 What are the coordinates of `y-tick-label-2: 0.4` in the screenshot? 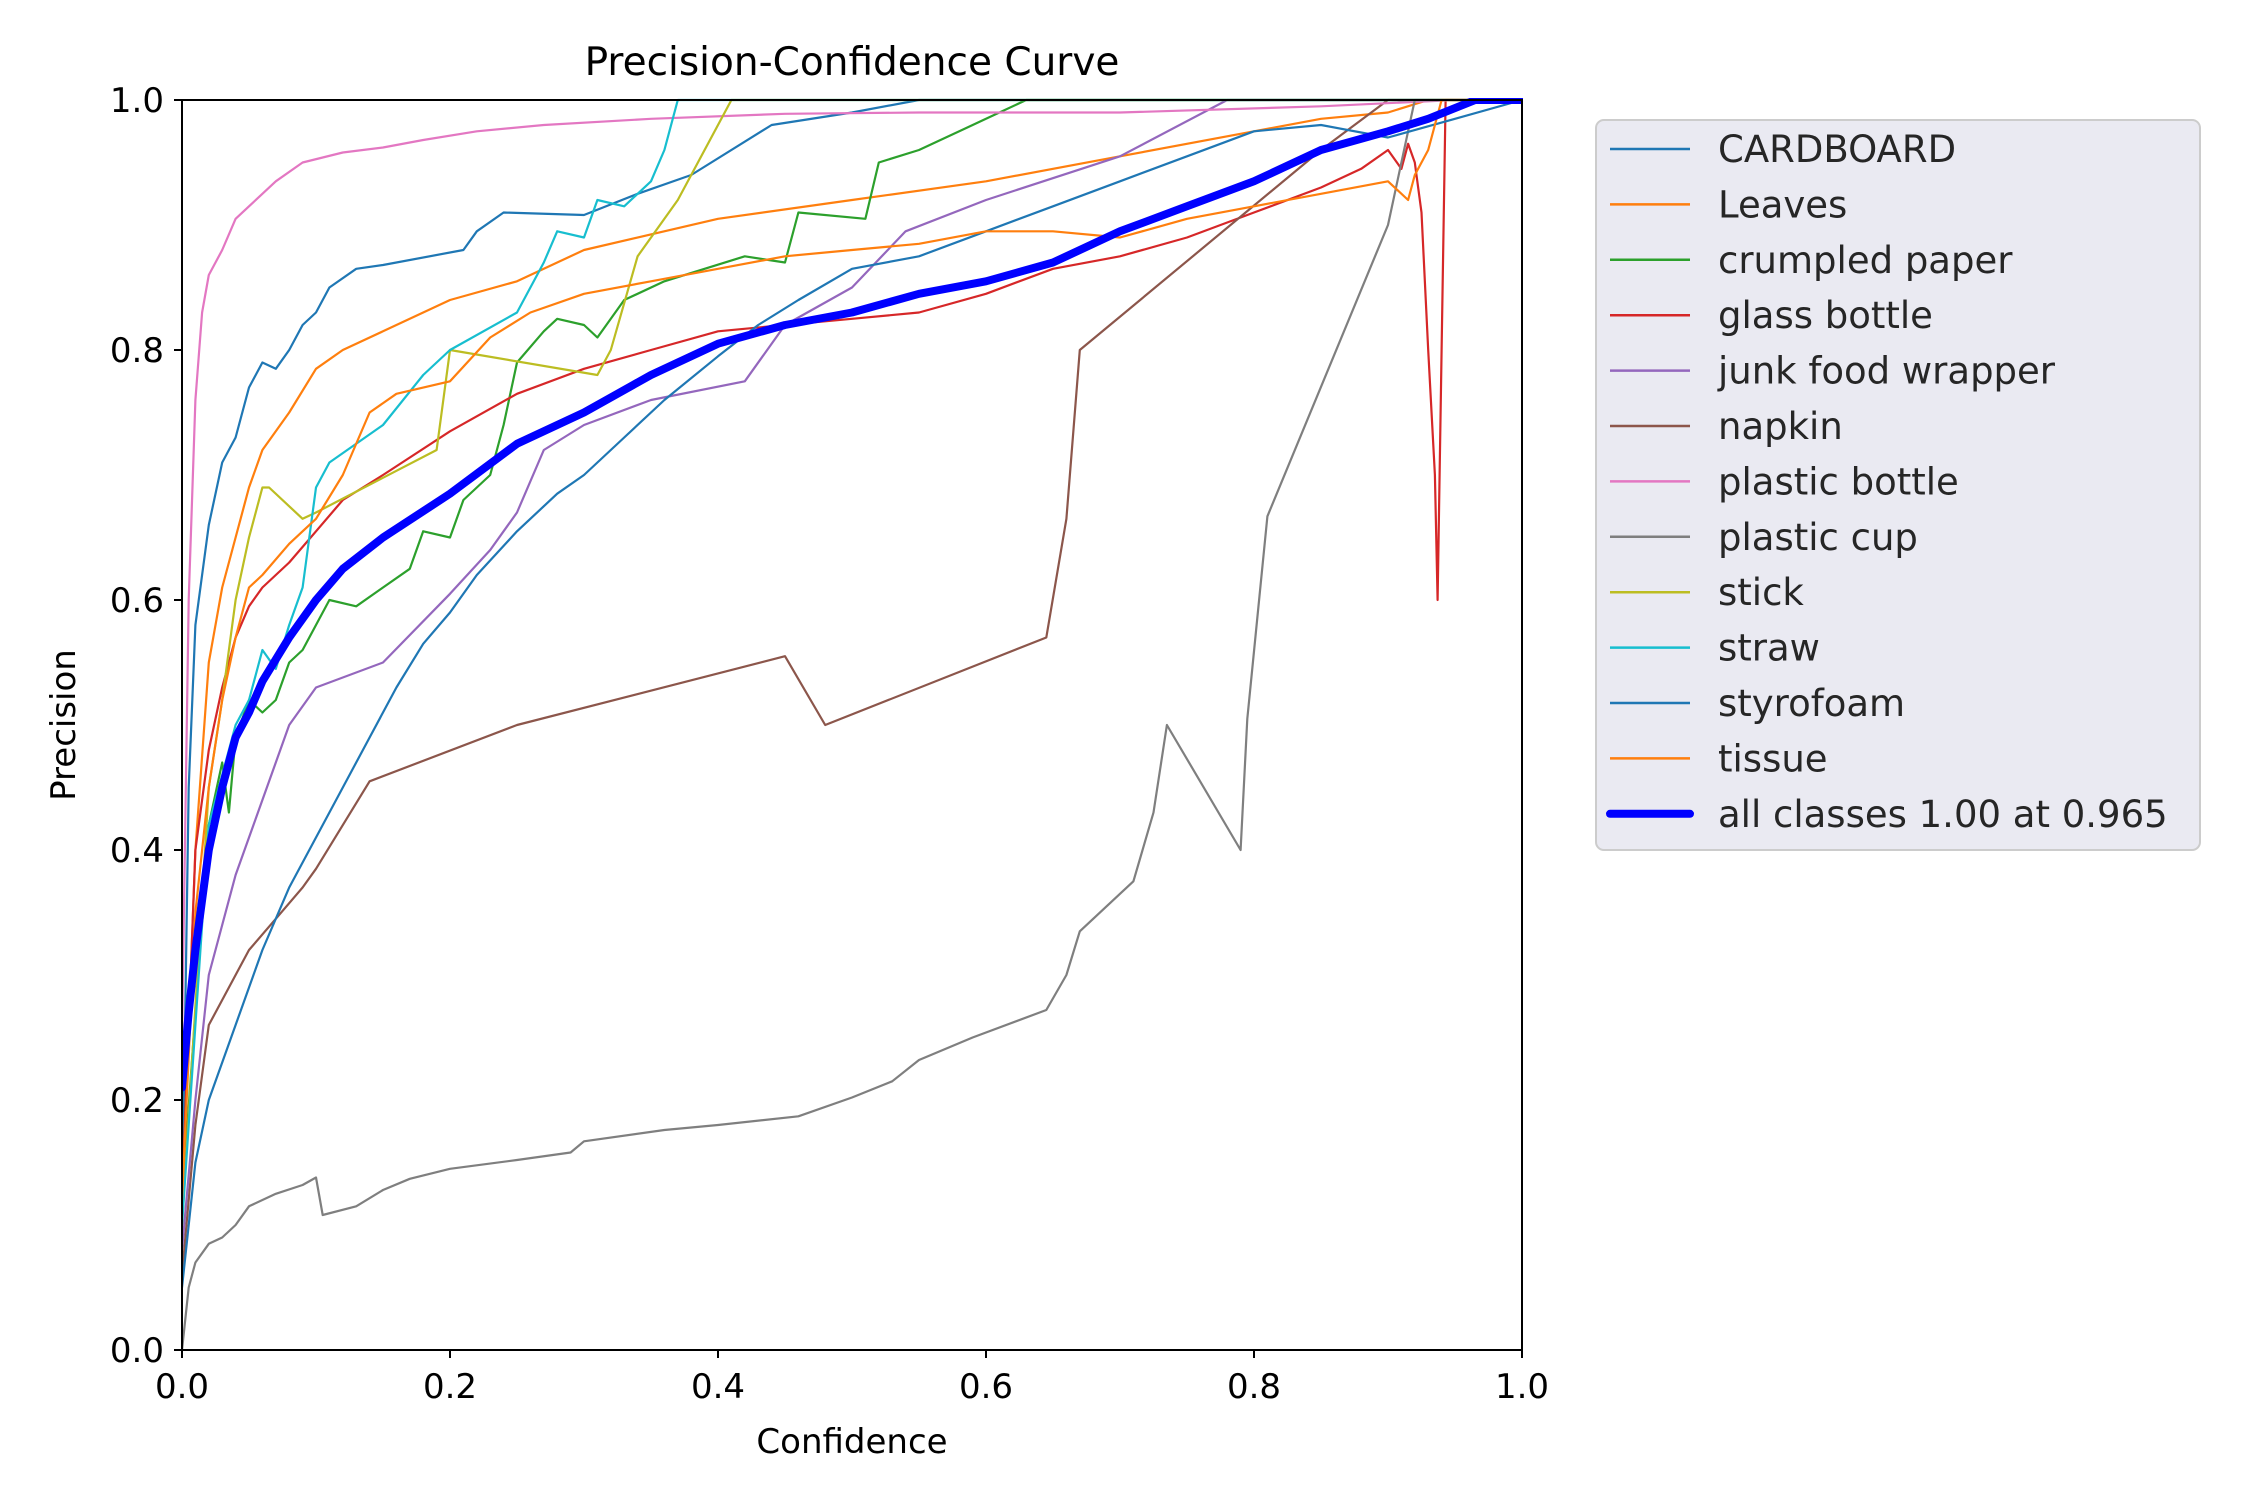 It's located at (137, 851).